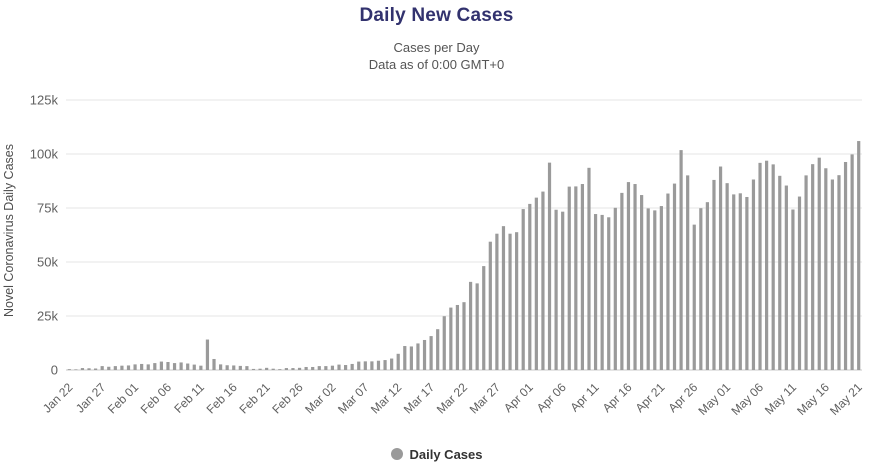 The image size is (873, 469). I want to click on legend-item-daily-cases: Daily Cases, so click(436, 454).